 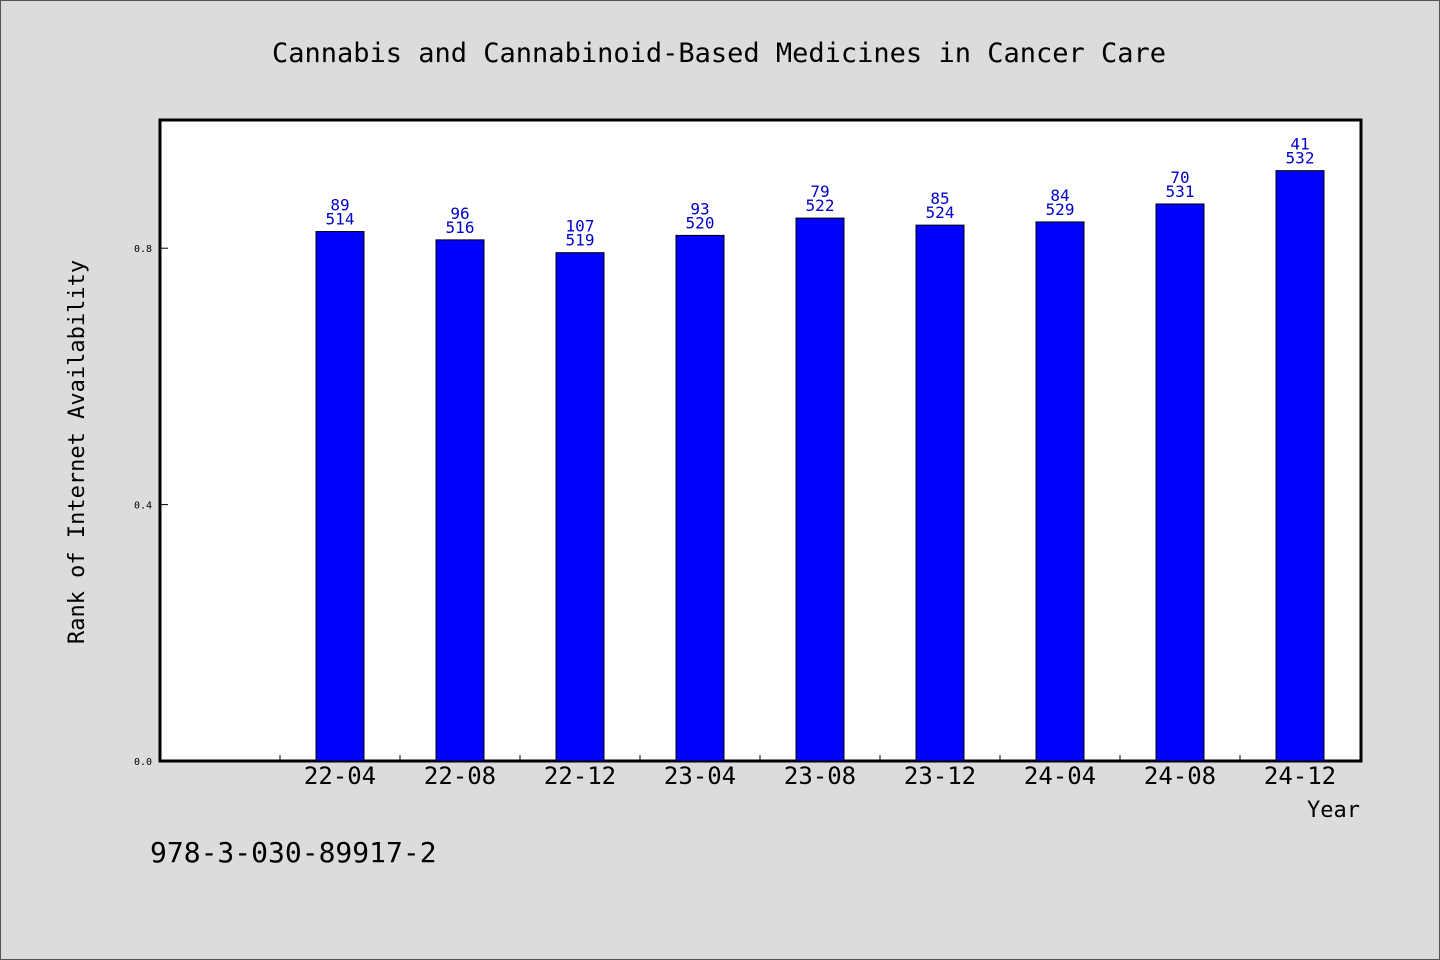 What do you see at coordinates (940, 212) in the screenshot?
I see `bar-label-count: 524` at bounding box center [940, 212].